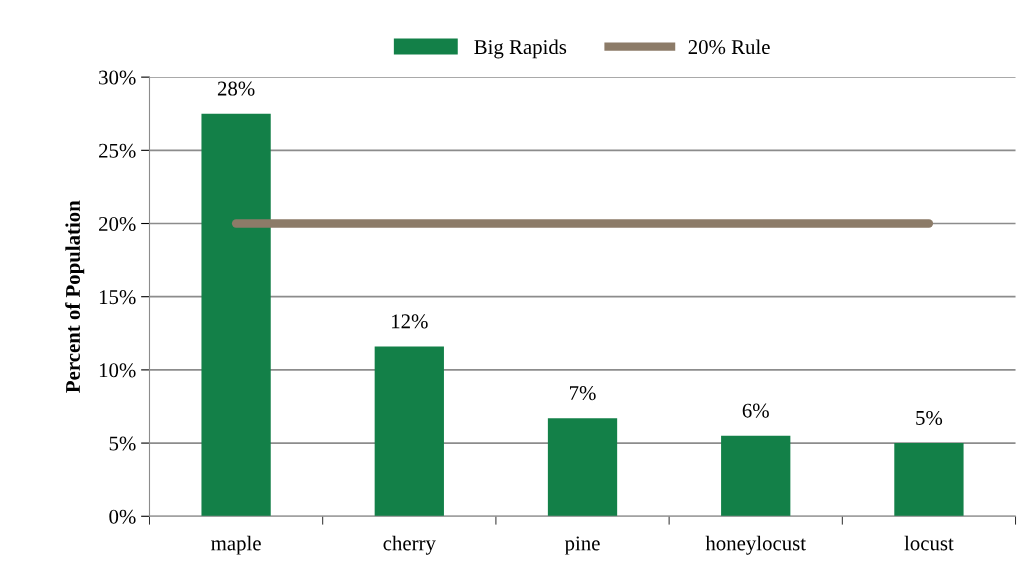 The width and height of the screenshot is (1031, 563). What do you see at coordinates (117, 77) in the screenshot?
I see `y-tick-label: 30%` at bounding box center [117, 77].